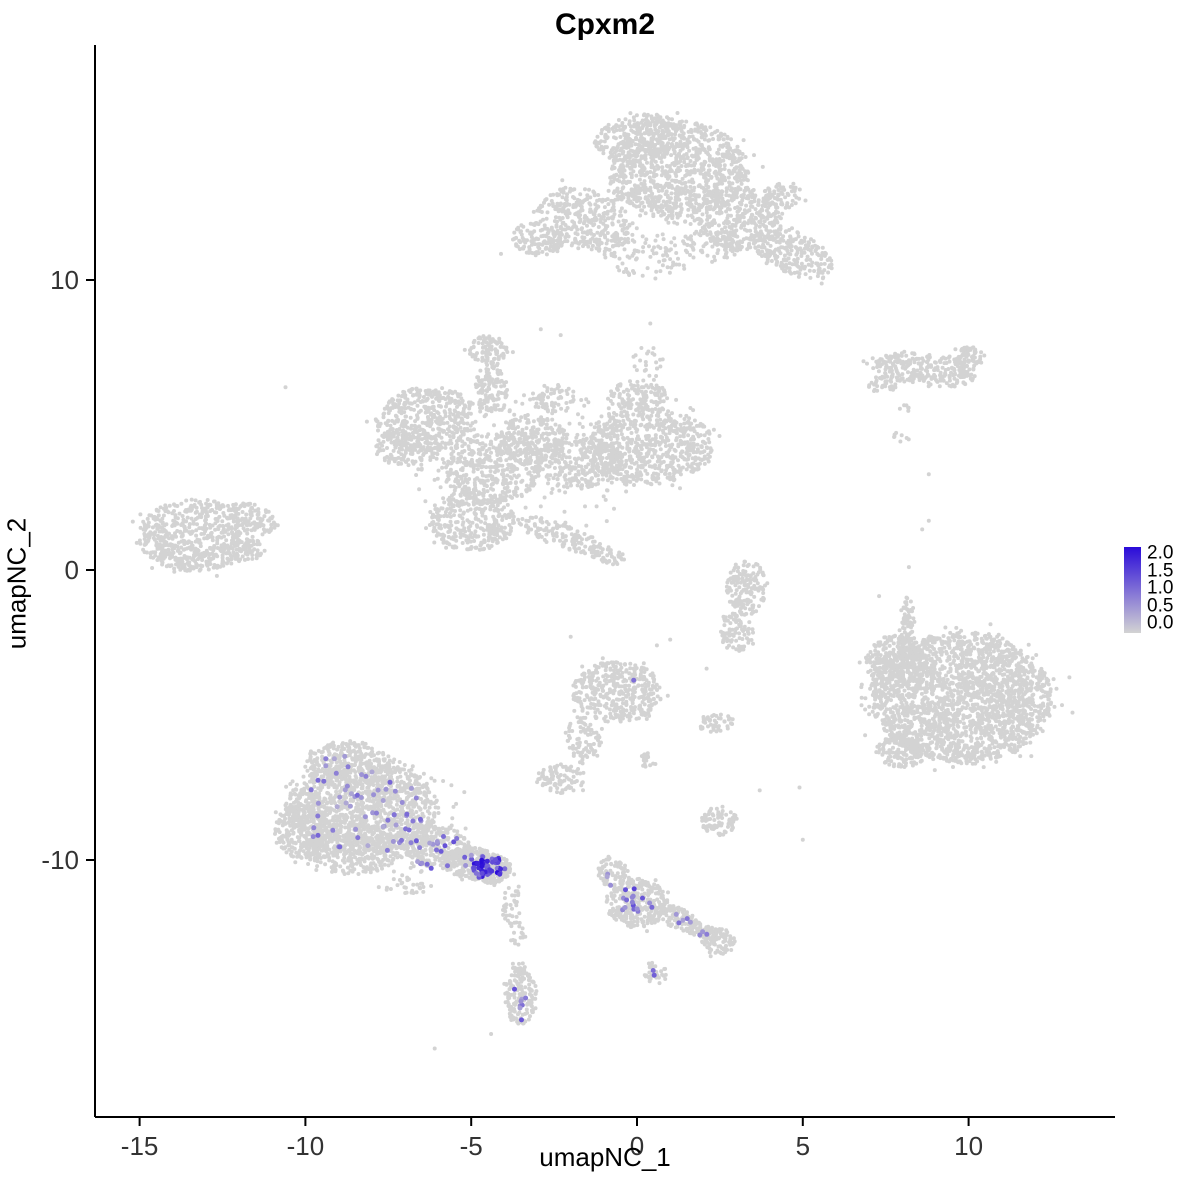  What do you see at coordinates (1132, 590) in the screenshot?
I see `legend-gradient-bar` at bounding box center [1132, 590].